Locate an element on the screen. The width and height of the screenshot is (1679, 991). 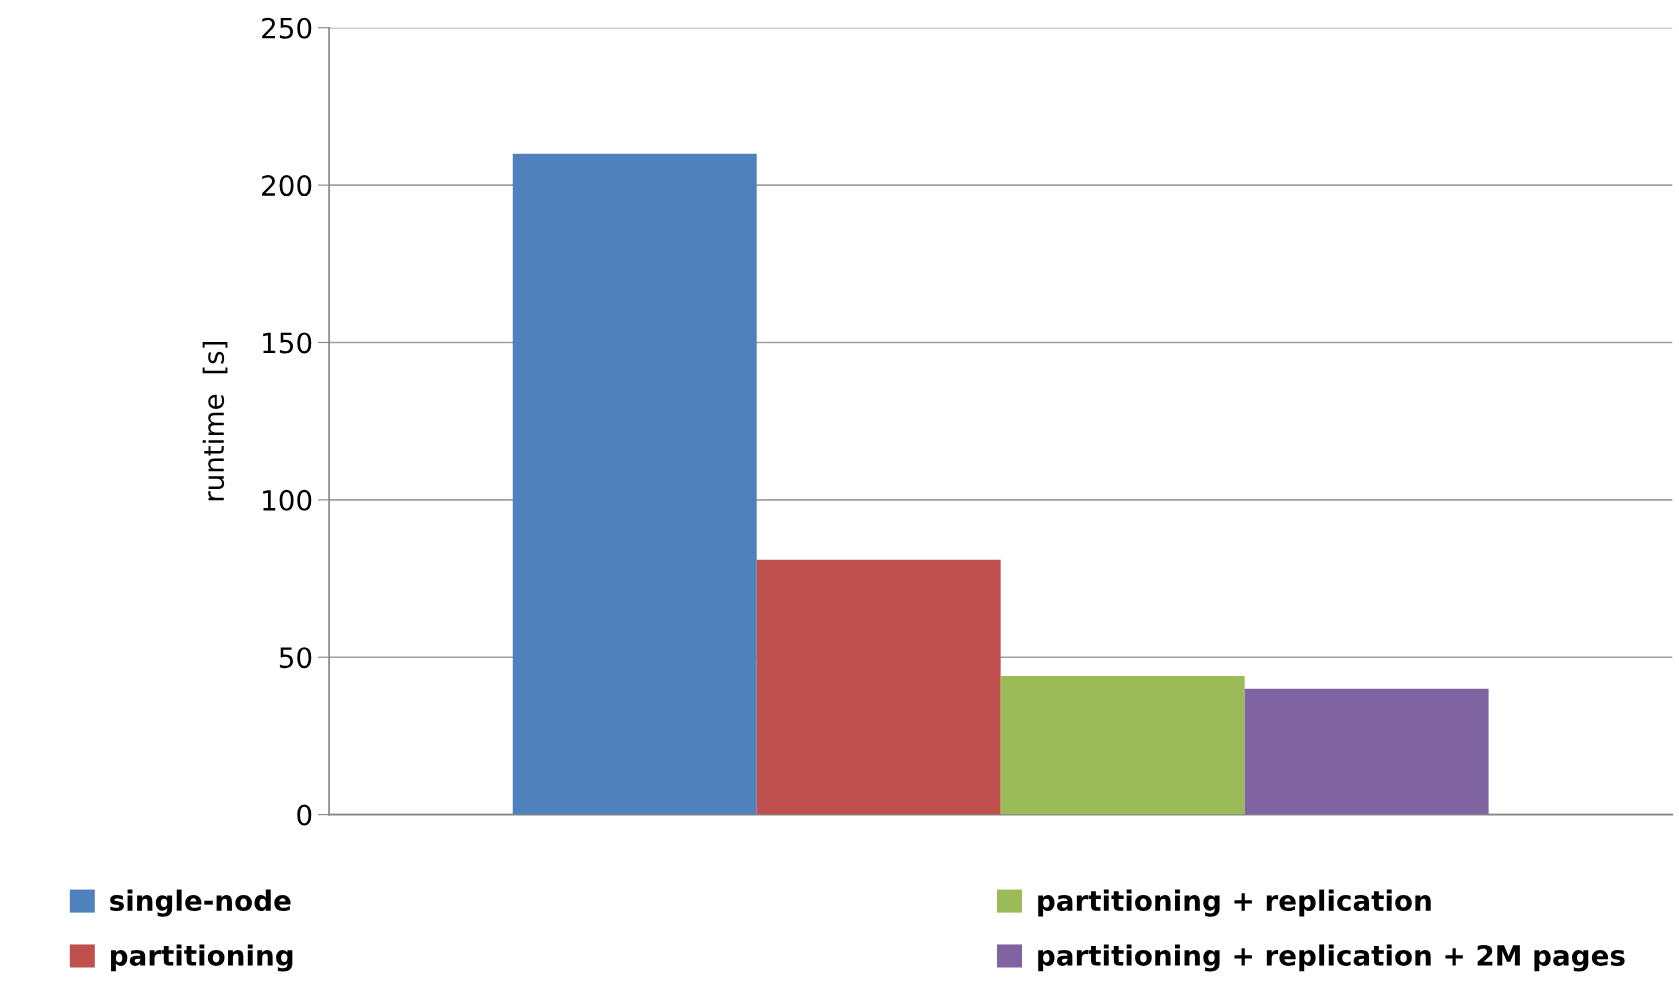
legend-label: single-node is located at coordinates (200, 903).